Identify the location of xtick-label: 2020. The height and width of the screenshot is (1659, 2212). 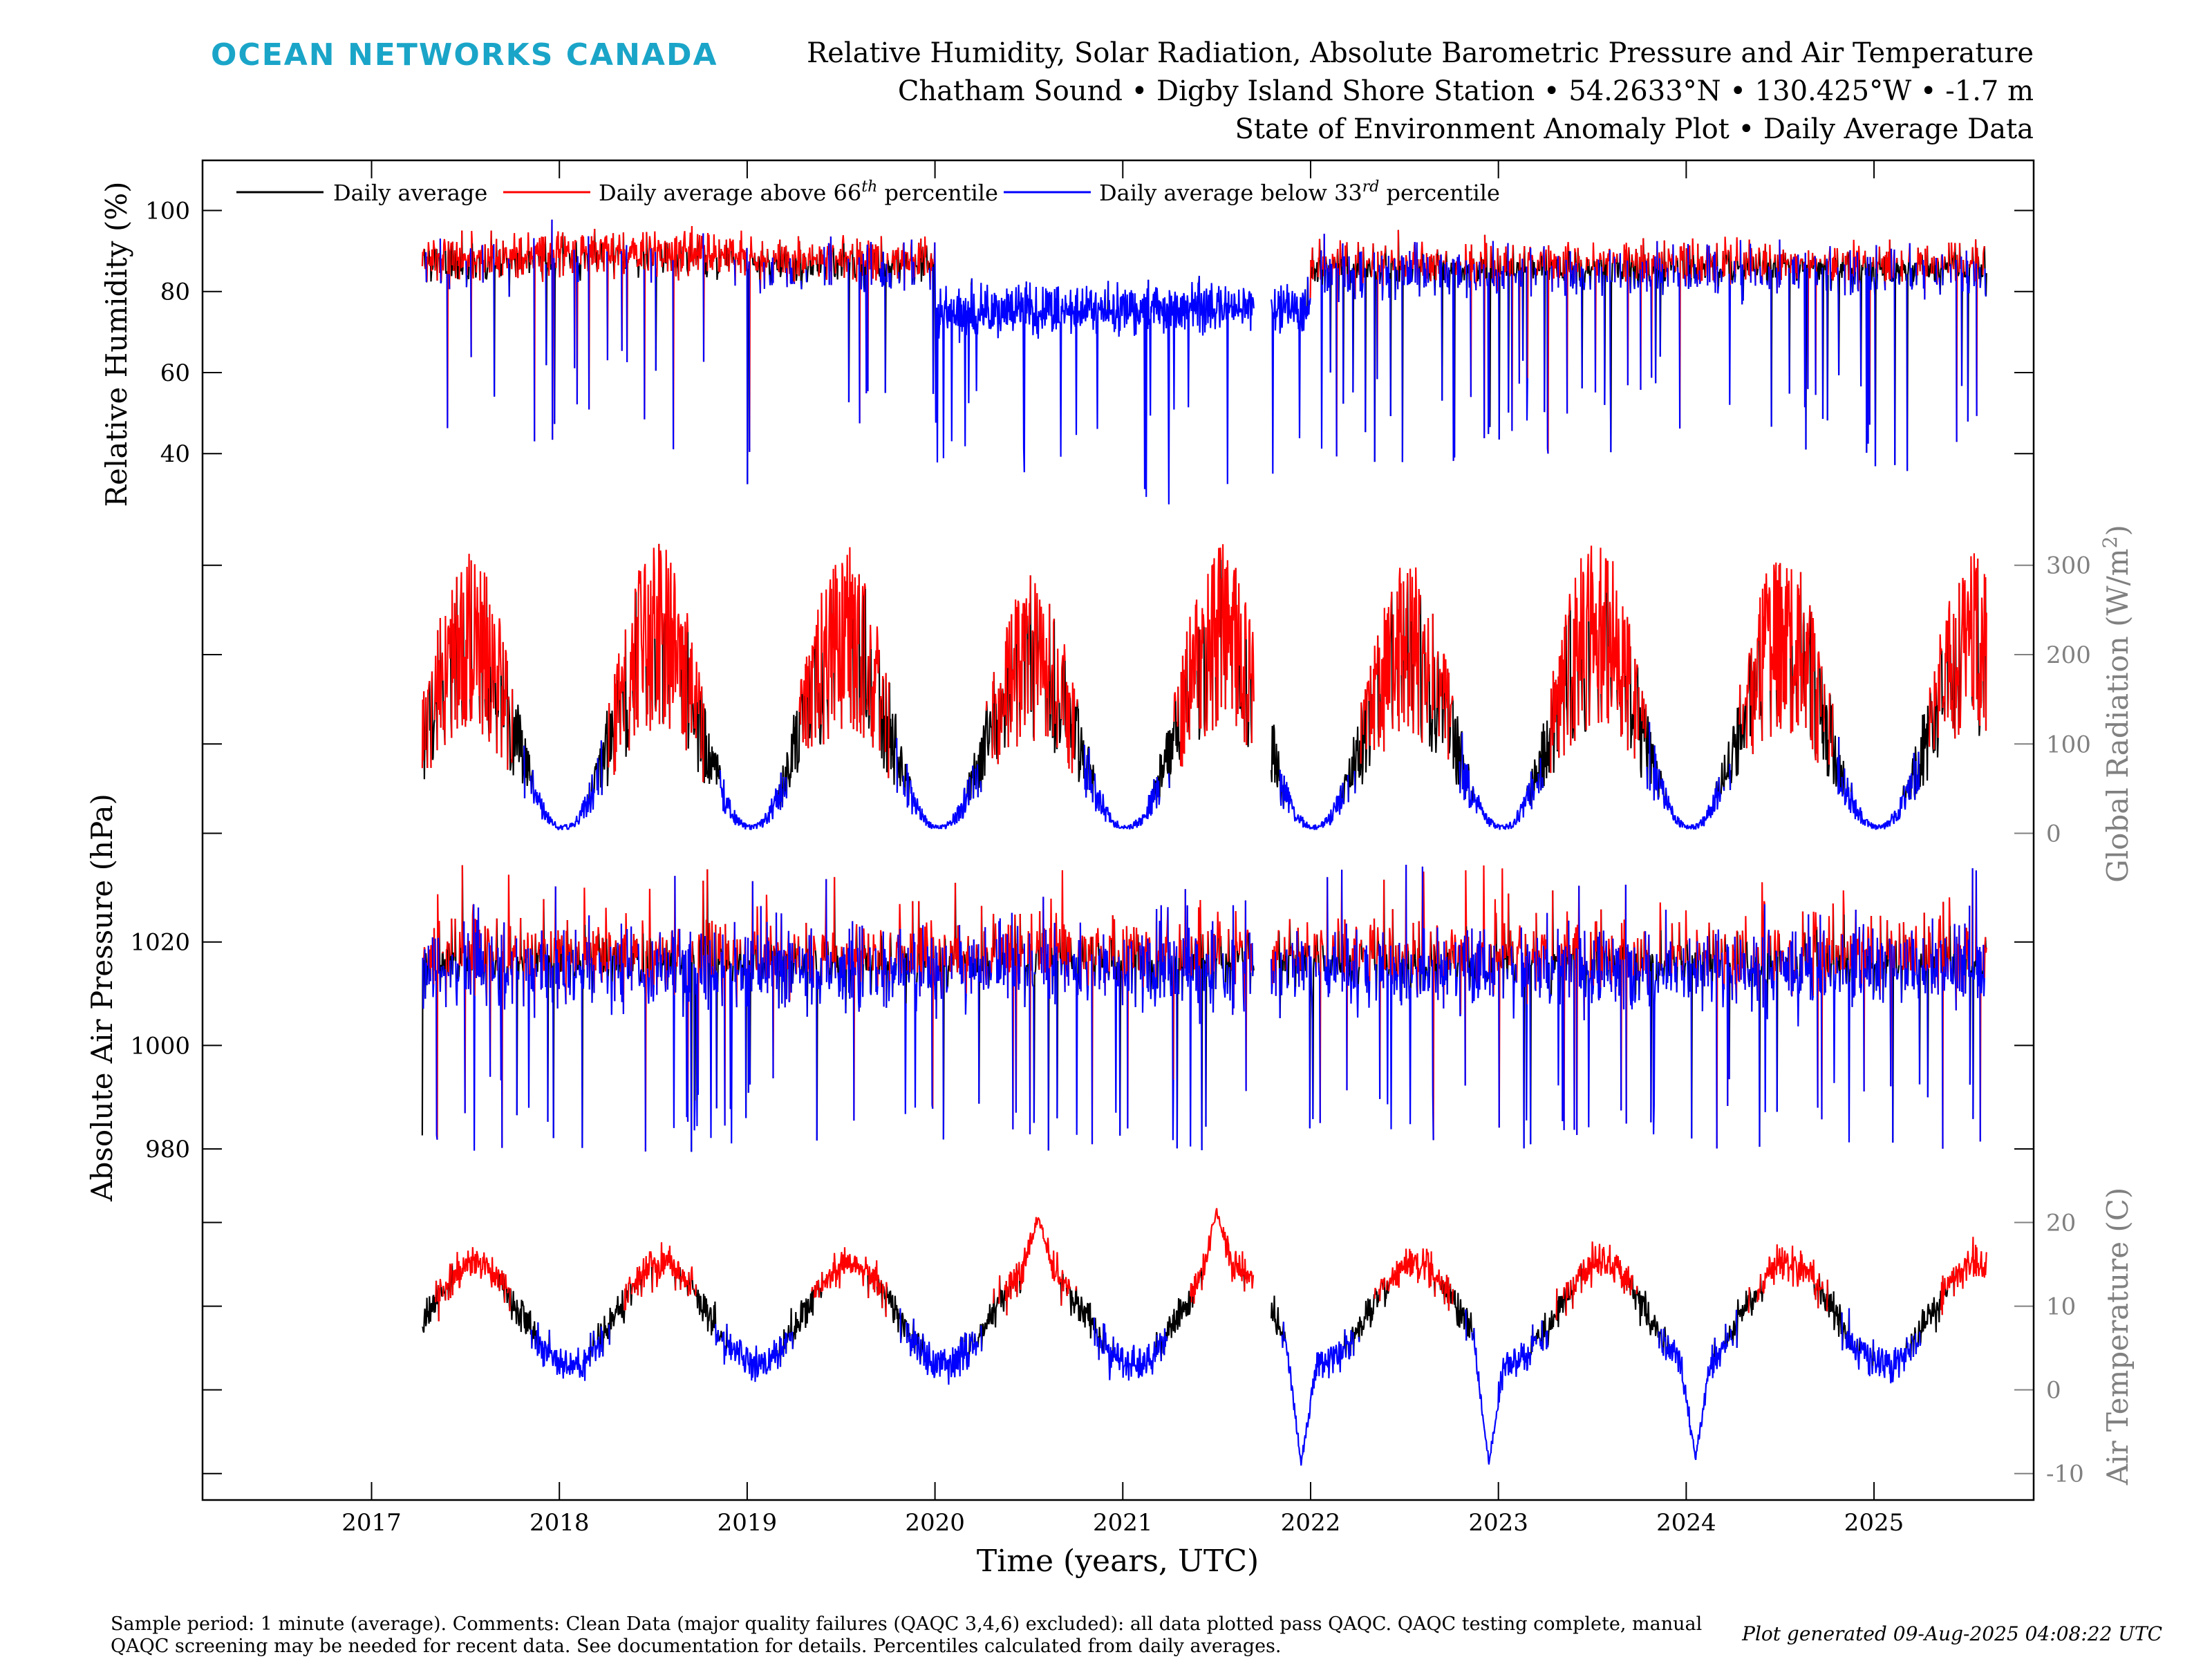
(935, 1523).